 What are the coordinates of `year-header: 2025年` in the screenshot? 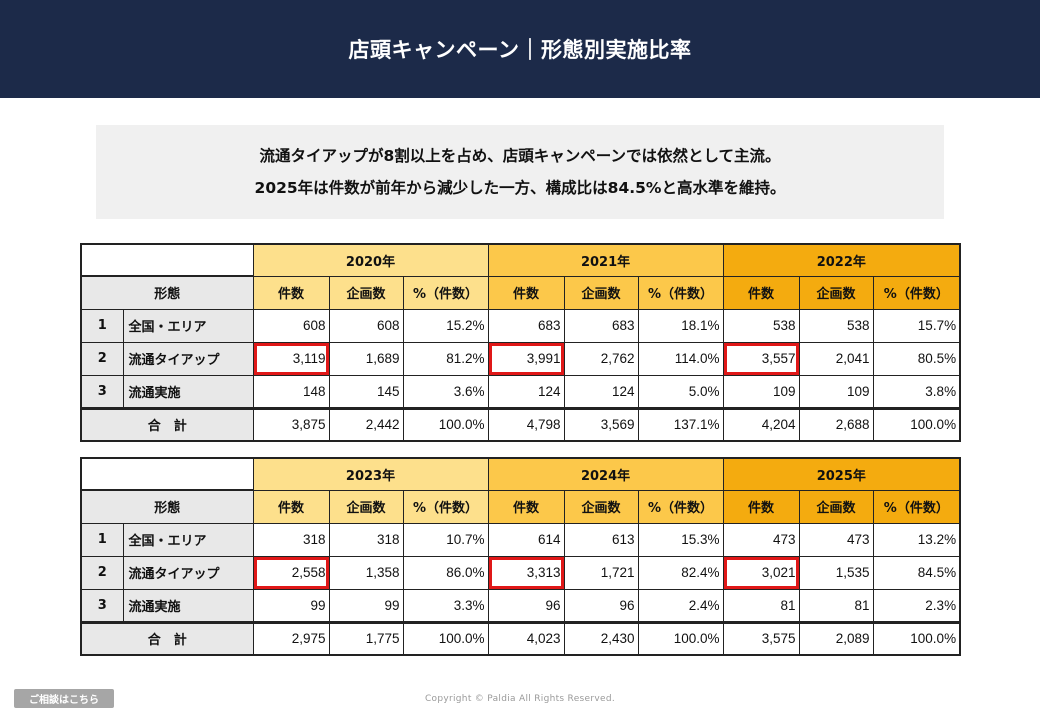 It's located at (841, 474).